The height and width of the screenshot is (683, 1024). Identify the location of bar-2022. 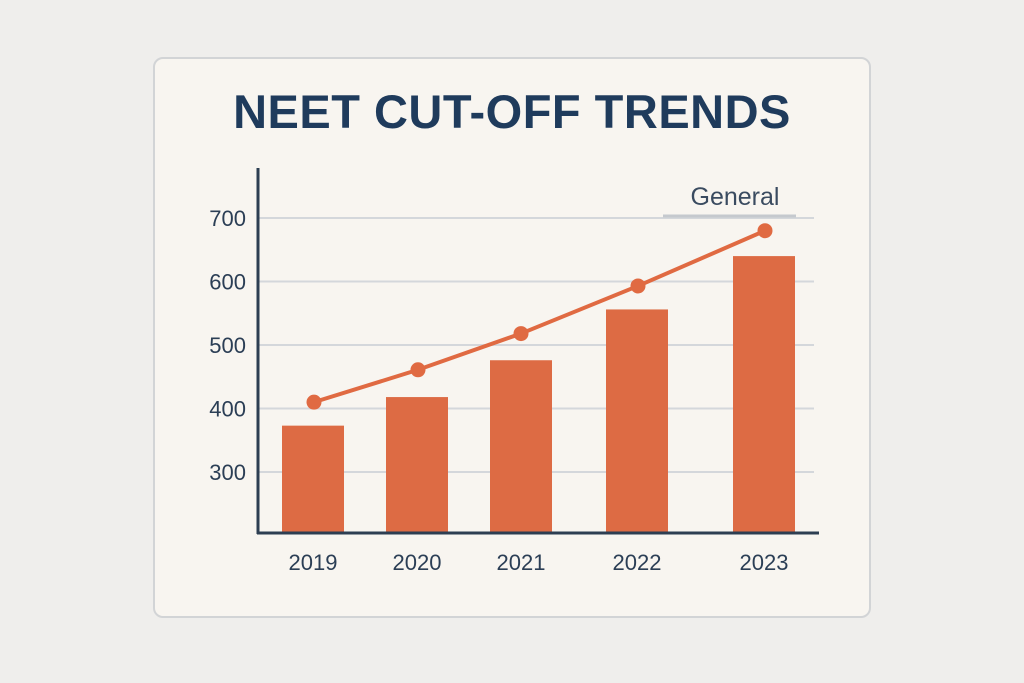
(637, 421).